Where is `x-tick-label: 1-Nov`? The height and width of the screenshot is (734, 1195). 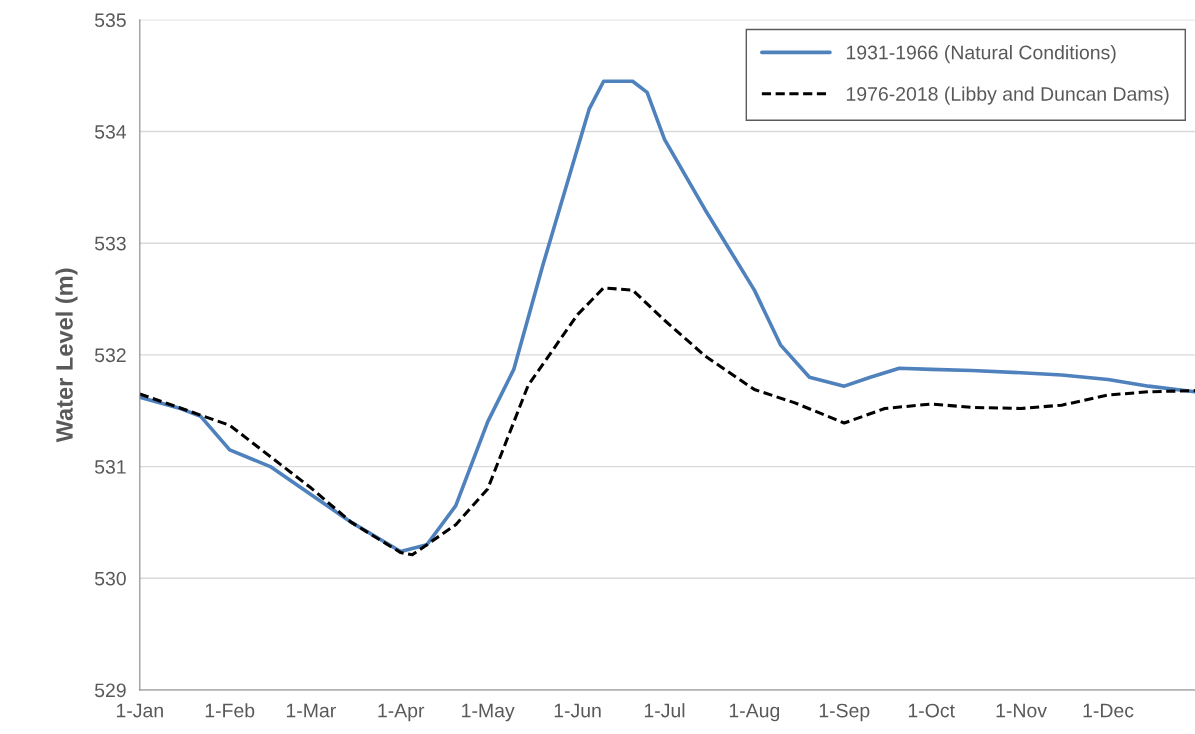 x-tick-label: 1-Nov is located at coordinates (1021, 710).